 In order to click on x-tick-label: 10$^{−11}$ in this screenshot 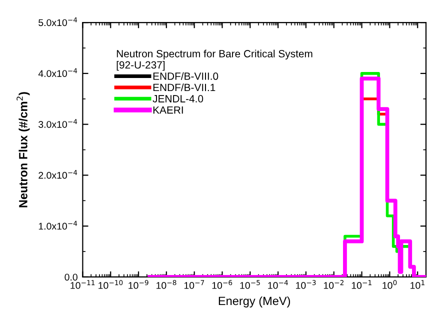, I will do `click(82, 284)`.